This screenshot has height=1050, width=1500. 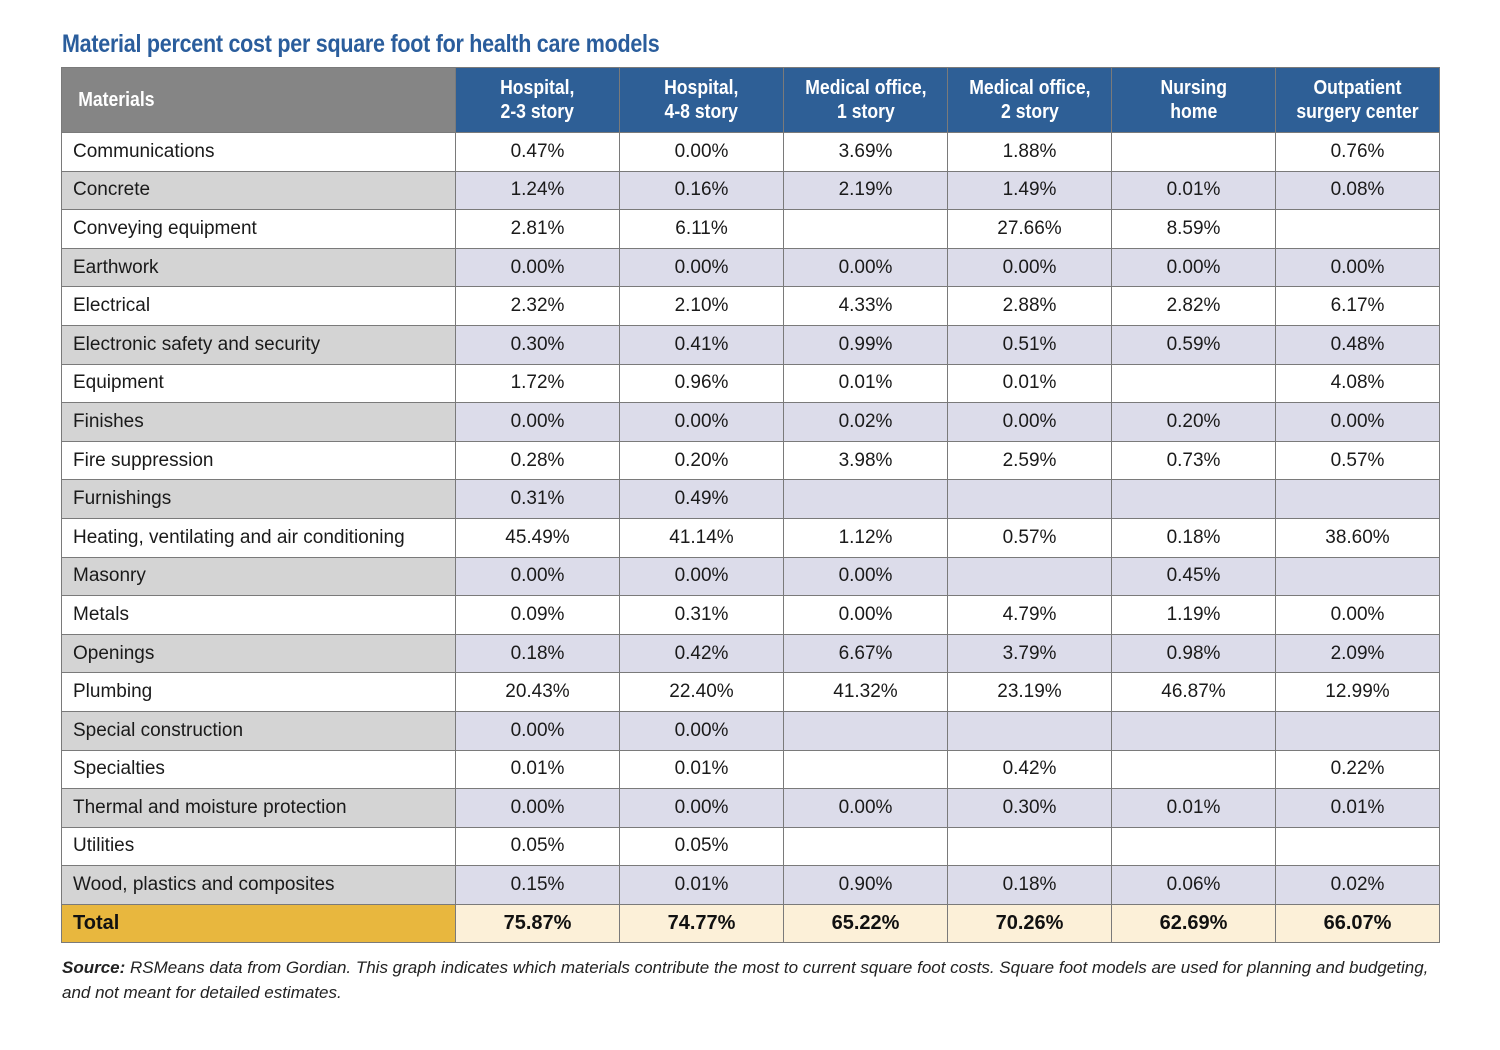 I want to click on value-cell-hosp48: 0.41%, so click(x=701, y=344).